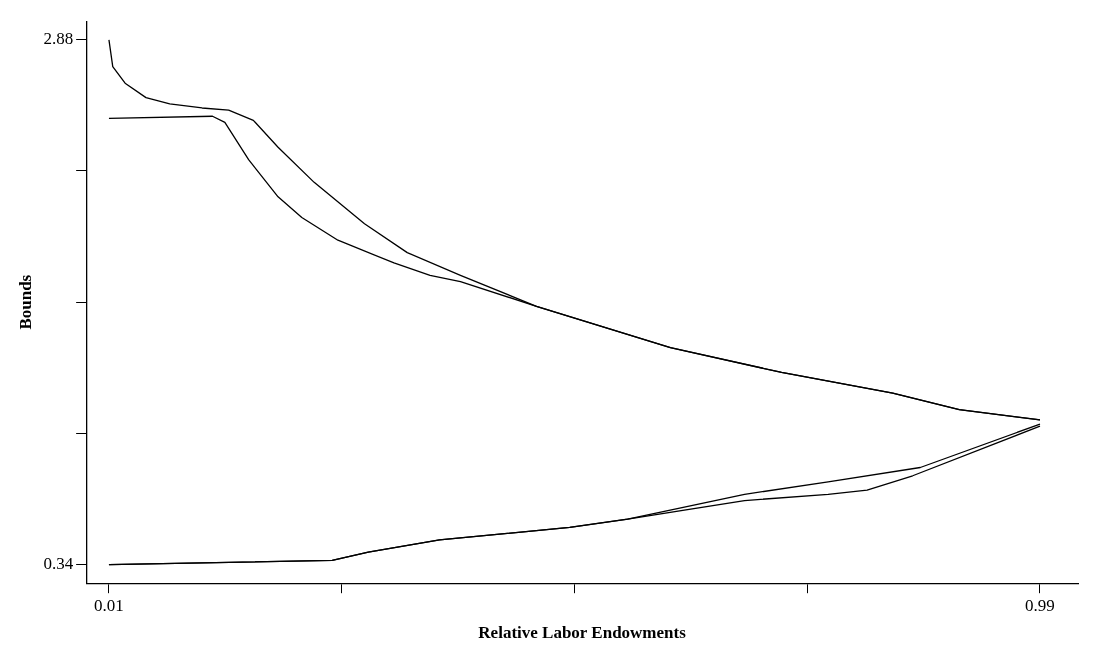 The image size is (1107, 659). I want to click on x-axis-title: Relative Labor Endowments, so click(582, 633).